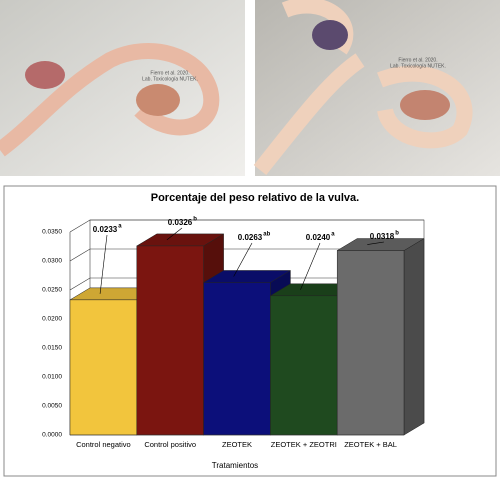  Describe the element at coordinates (318, 237) in the screenshot. I see `value-label: 0.0240` at that location.